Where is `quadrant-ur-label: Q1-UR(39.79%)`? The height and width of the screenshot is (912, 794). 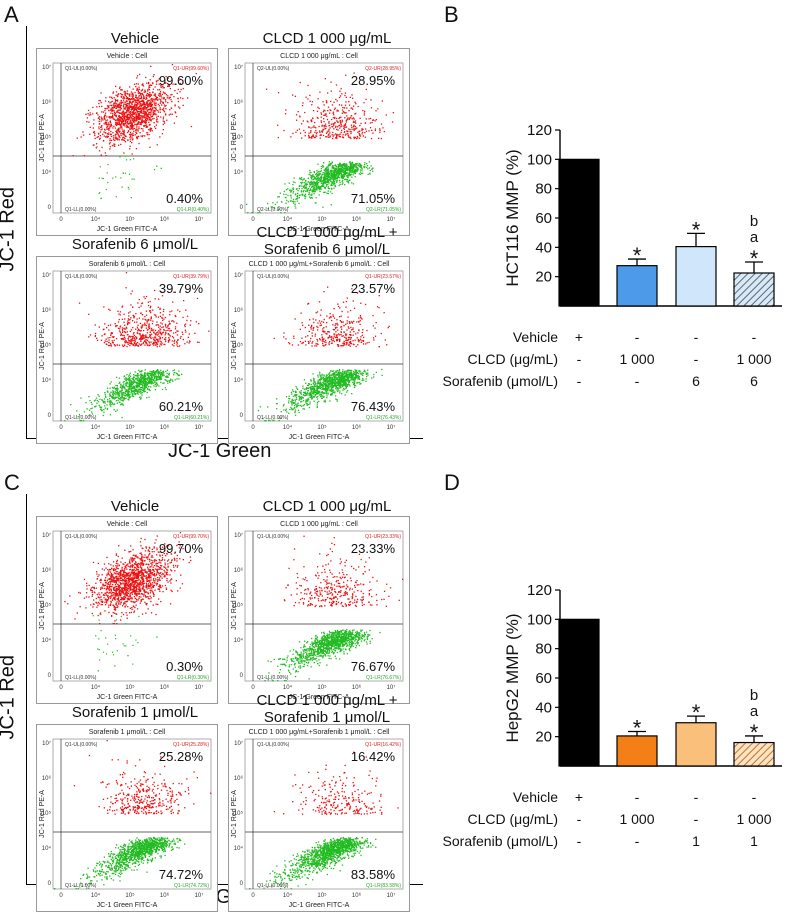 quadrant-ur-label: Q1-UR(39.79%) is located at coordinates (191, 277).